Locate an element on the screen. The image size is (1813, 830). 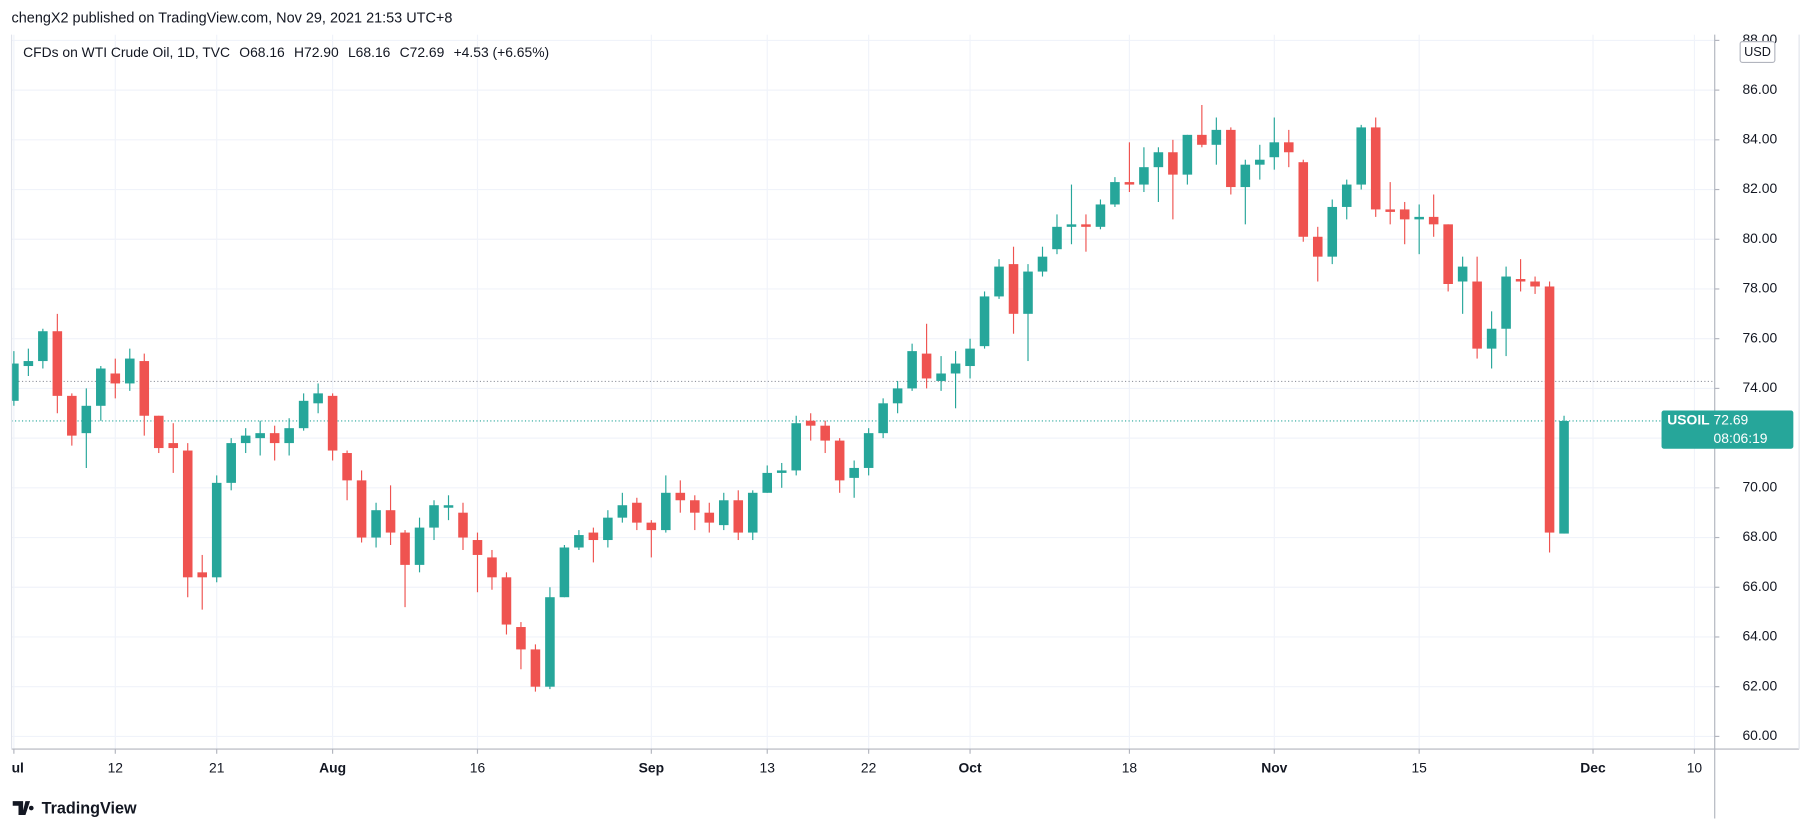
x-tick-label: 12 is located at coordinates (116, 767).